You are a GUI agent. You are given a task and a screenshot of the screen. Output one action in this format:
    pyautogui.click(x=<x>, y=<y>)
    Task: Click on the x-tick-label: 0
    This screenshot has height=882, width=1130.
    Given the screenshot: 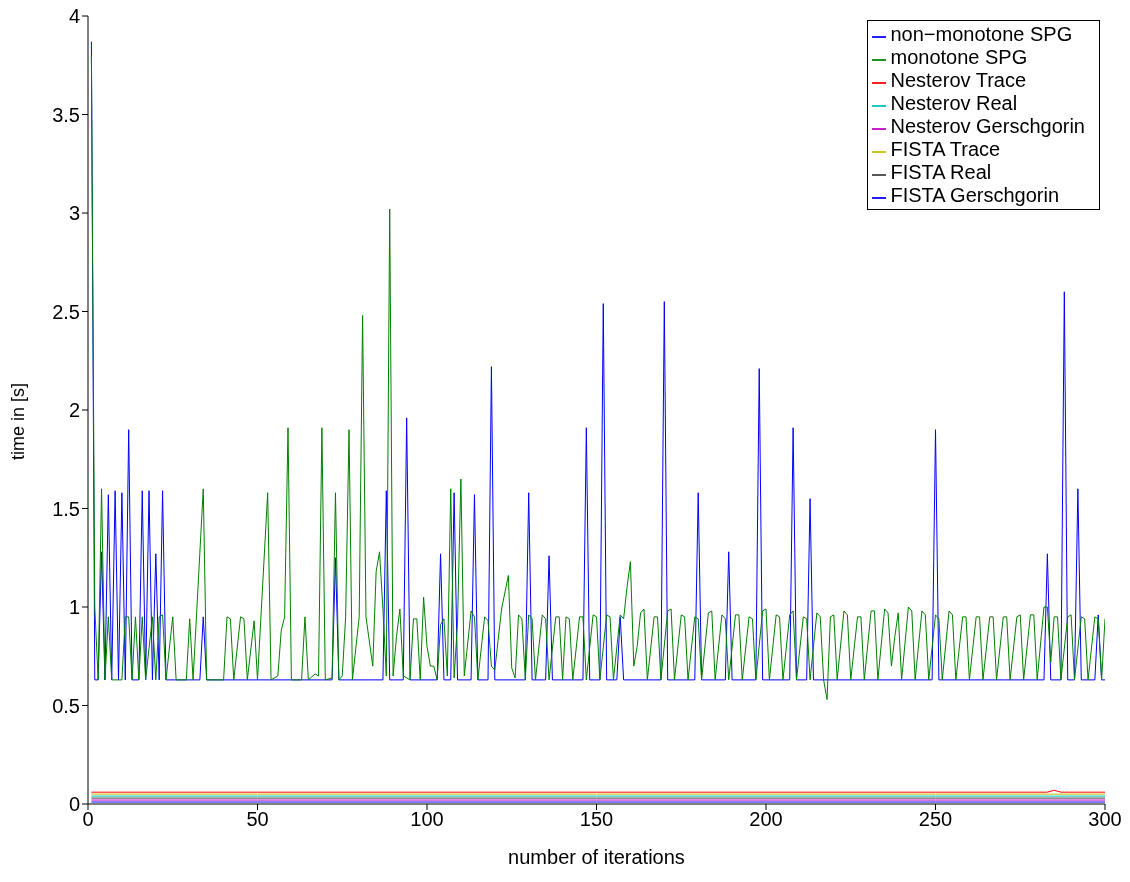 What is the action you would take?
    pyautogui.click(x=88, y=819)
    